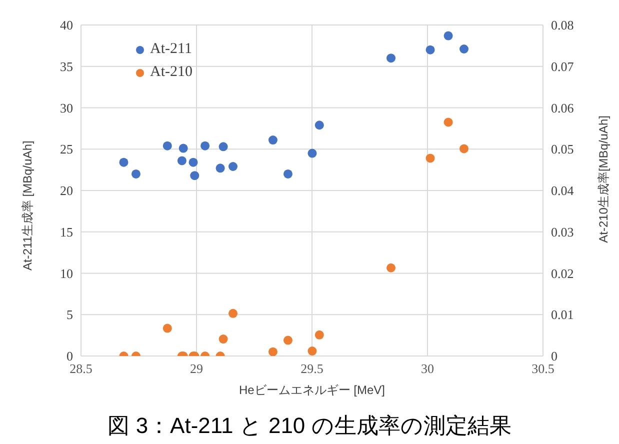  Describe the element at coordinates (543, 368) in the screenshot. I see `x-tick-label: 30.5` at that location.